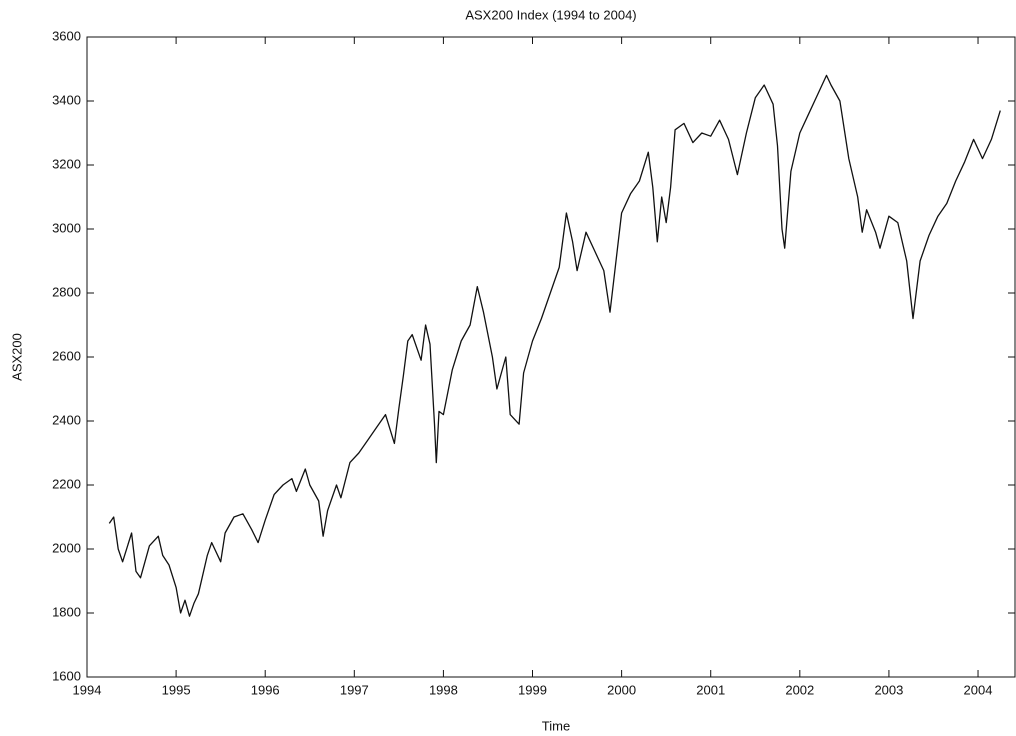 The image size is (1016, 736). Describe the element at coordinates (799, 689) in the screenshot. I see `x-tick-label: 2002` at that location.